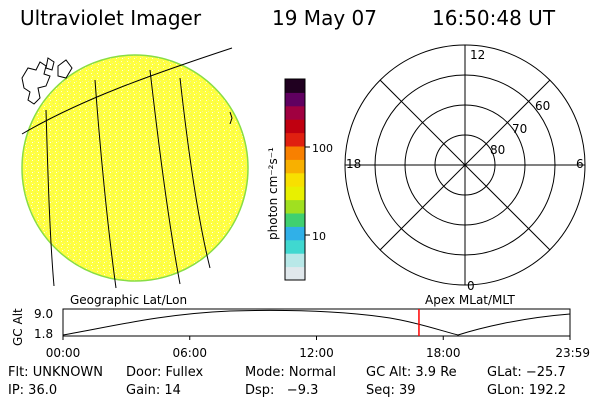 This screenshot has height=400, width=600. Describe the element at coordinates (128, 300) in the screenshot. I see `geographic-title: Geographic Lat/Lon` at that location.